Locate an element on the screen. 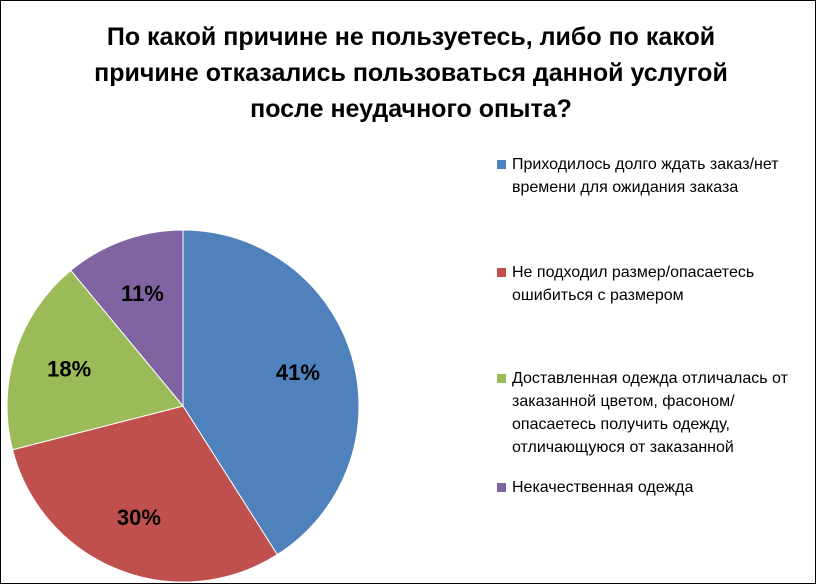  legend-item: Некачественная одежда is located at coordinates (656, 487).